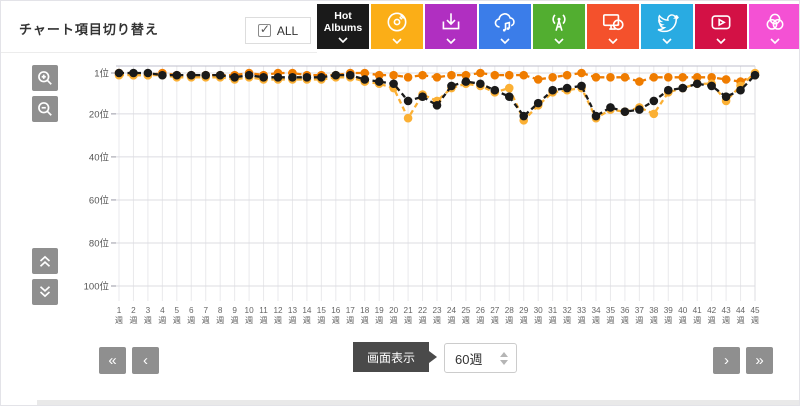 The width and height of the screenshot is (800, 406). What do you see at coordinates (480, 358) in the screenshot?
I see `weeks-range-input: 60週` at bounding box center [480, 358].